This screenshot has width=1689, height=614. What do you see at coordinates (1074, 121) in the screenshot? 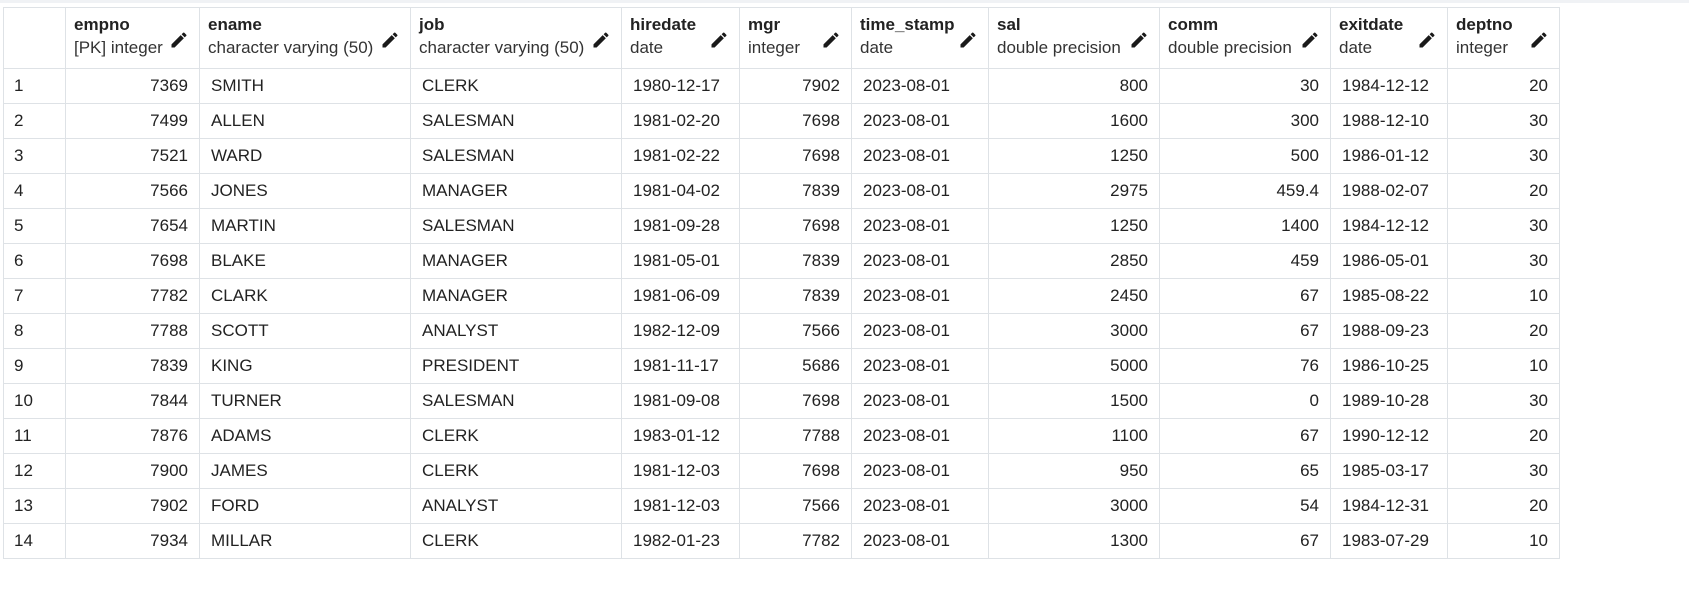
I see `cell-sal: 1600` at bounding box center [1074, 121].